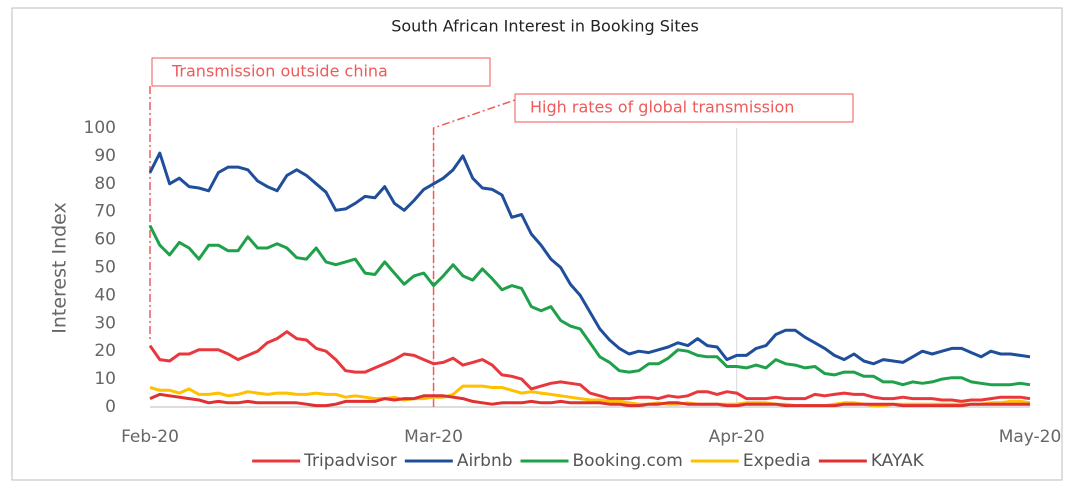 This screenshot has height=481, width=1071. Describe the element at coordinates (110, 407) in the screenshot. I see `y-tick-label: 0` at that location.